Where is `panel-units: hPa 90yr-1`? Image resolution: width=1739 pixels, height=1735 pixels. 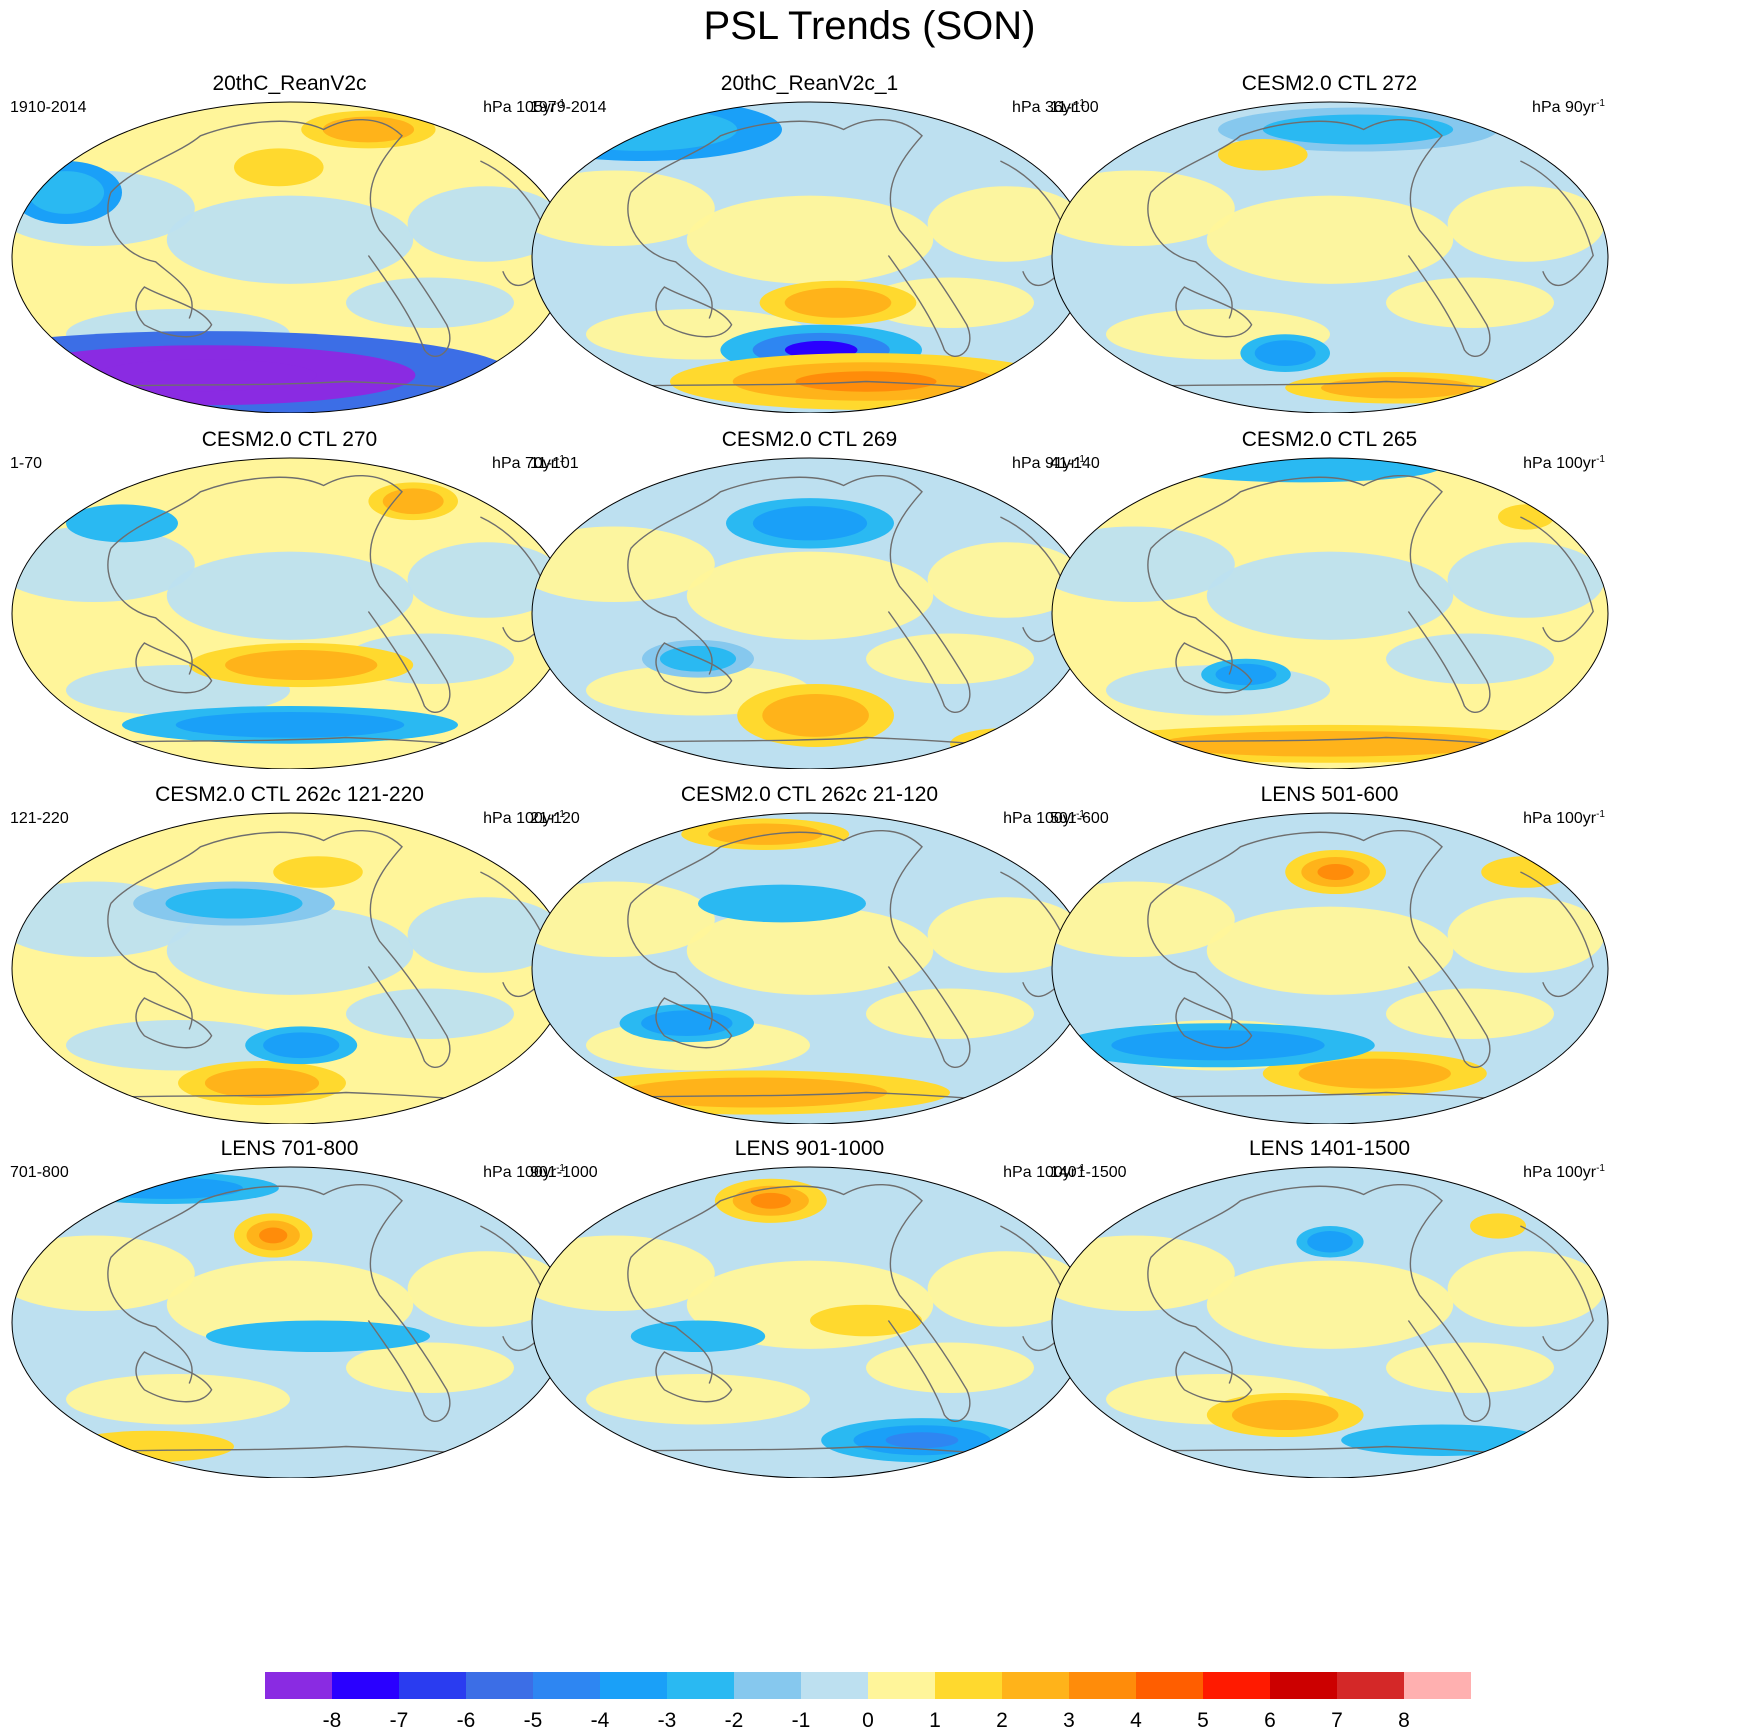 panel-units: hPa 90yr-1 is located at coordinates (1568, 106).